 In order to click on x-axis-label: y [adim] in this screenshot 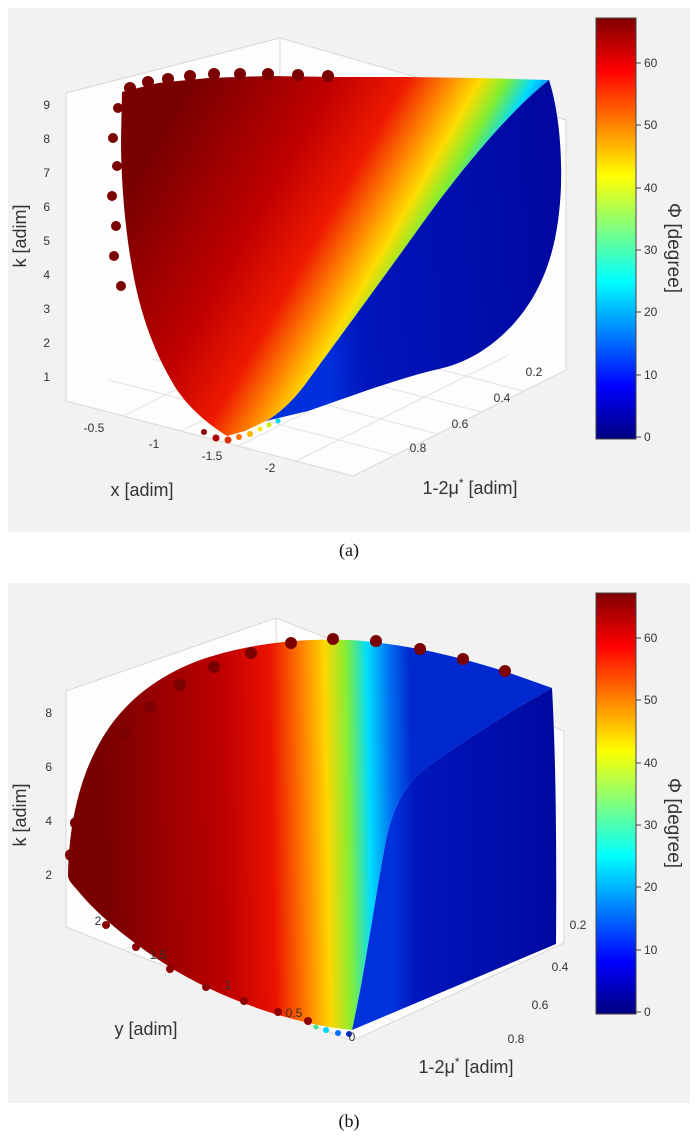, I will do `click(145, 1029)`.